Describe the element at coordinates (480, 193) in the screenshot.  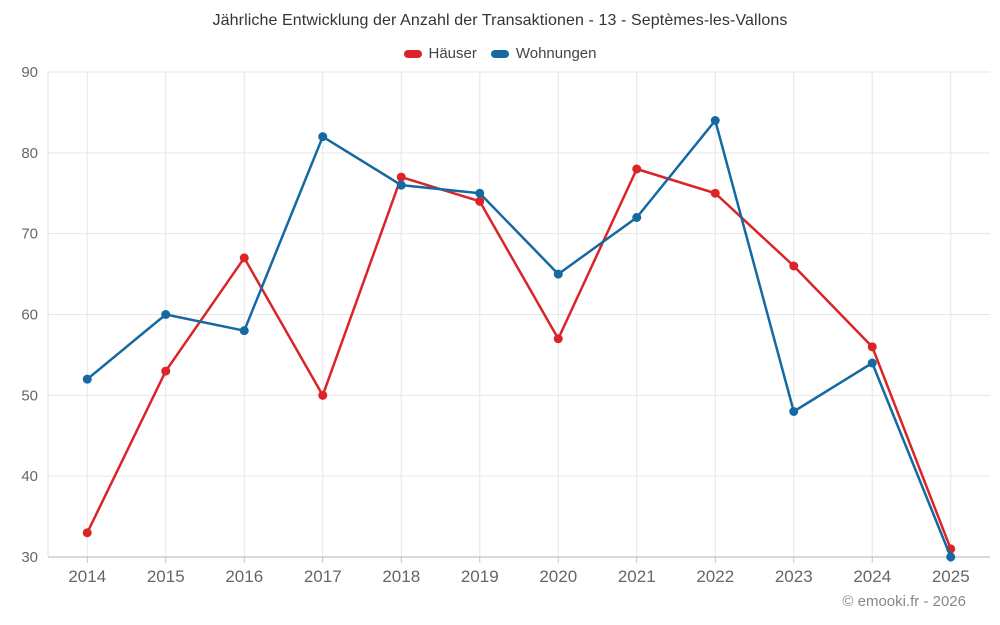
I see `data-point-wohnungen-2019` at that location.